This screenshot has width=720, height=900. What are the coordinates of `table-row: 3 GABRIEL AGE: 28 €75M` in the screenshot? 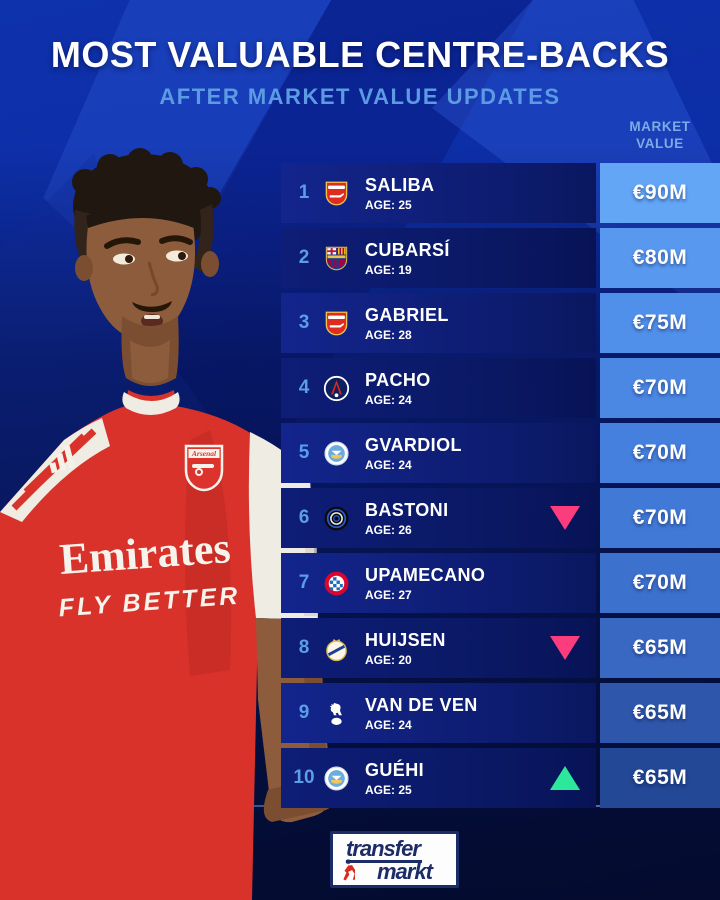 It's located at (500, 323).